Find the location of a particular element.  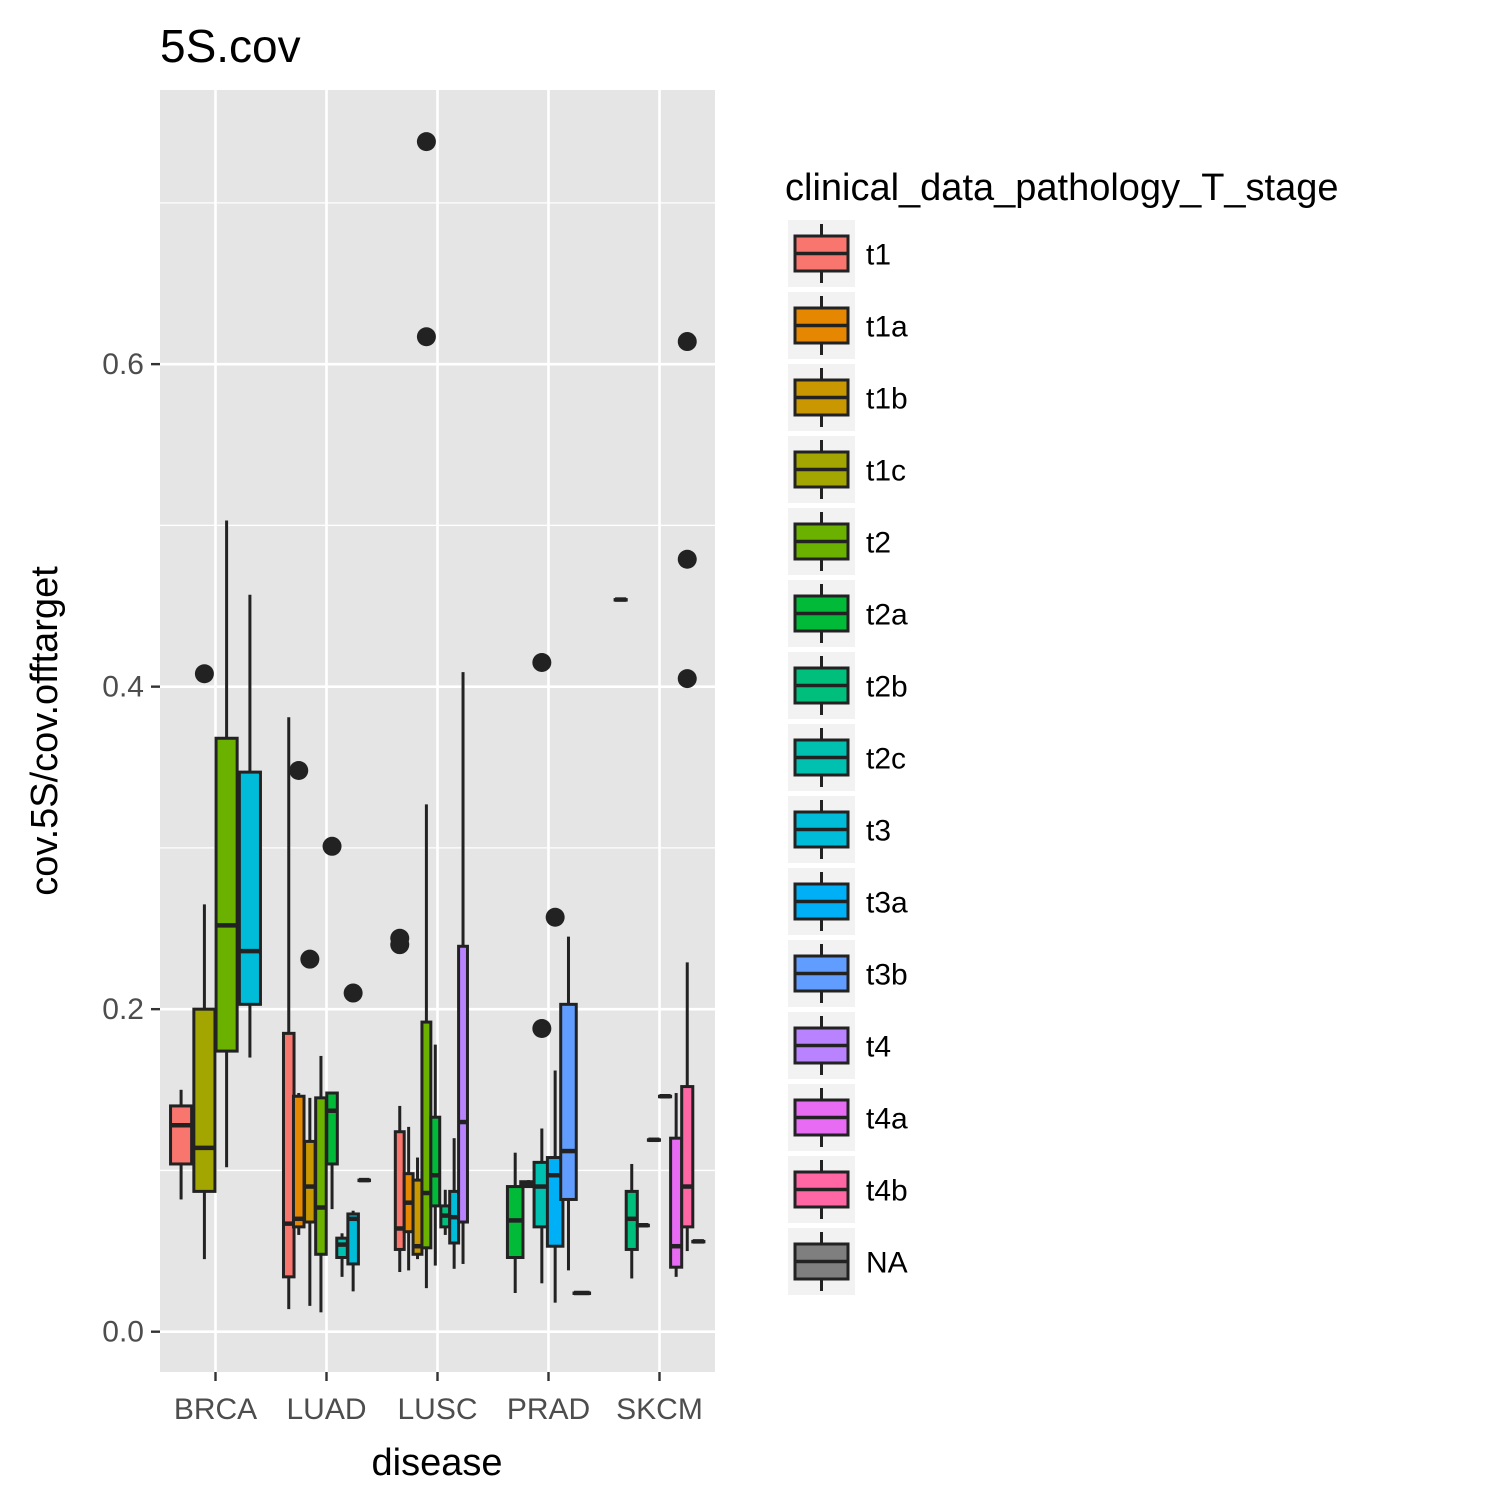

legend-item-na: NA is located at coordinates (848, 1261).